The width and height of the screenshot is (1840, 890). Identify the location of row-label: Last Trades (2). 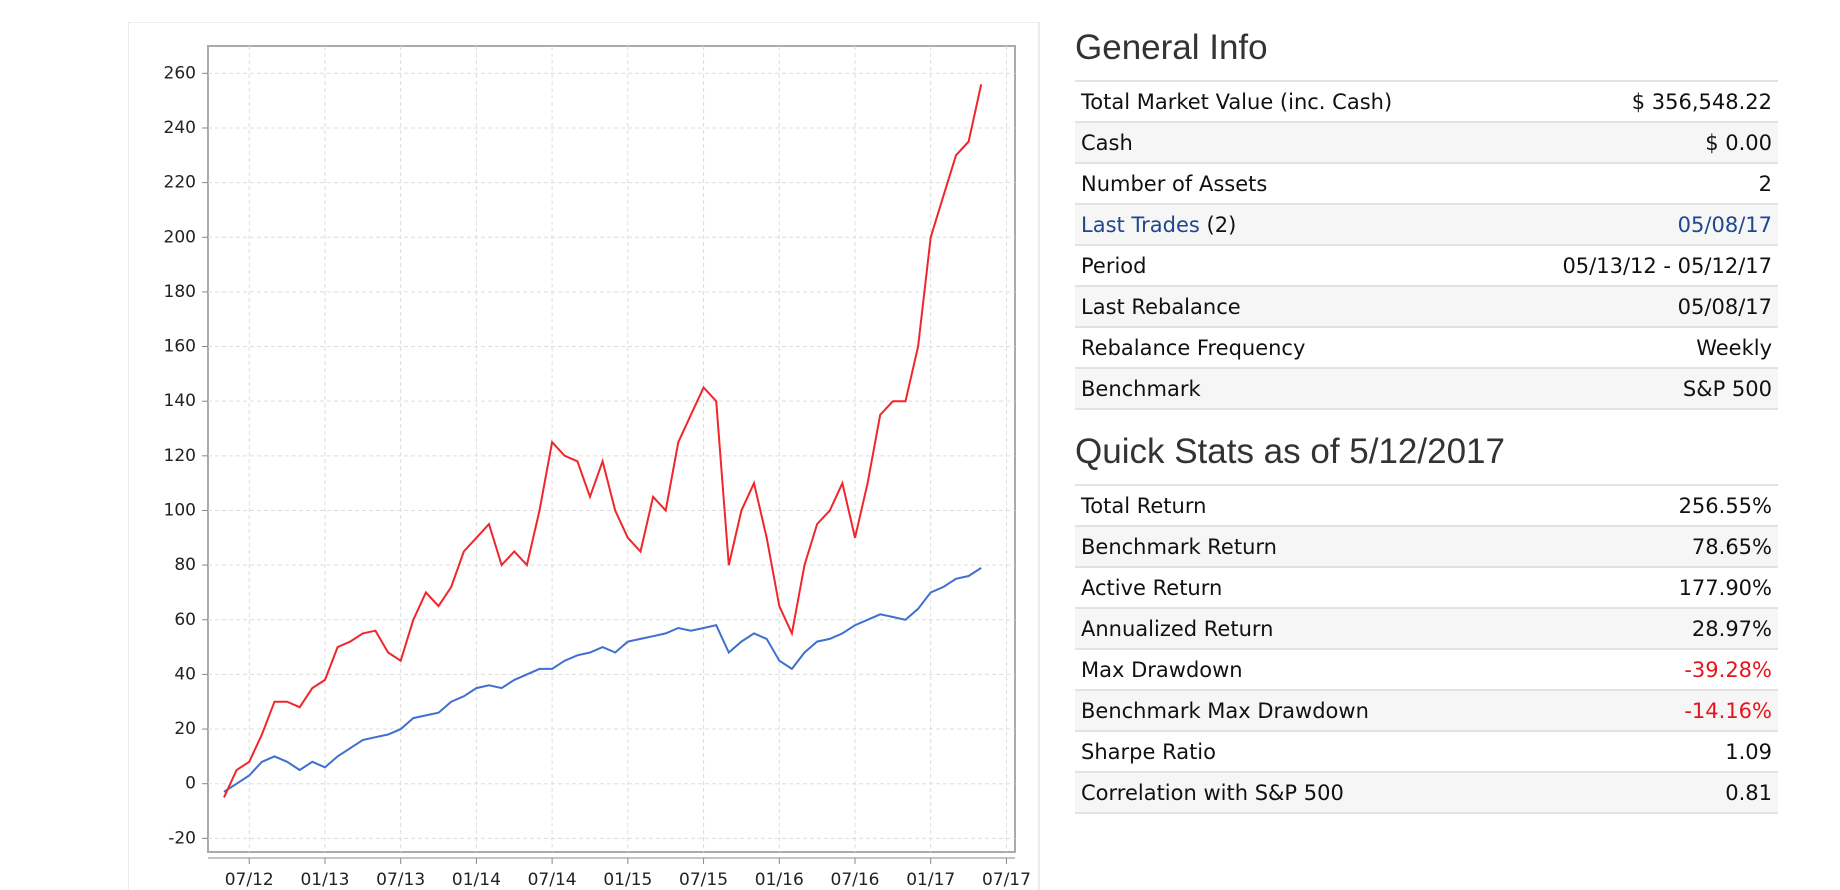
(1158, 225).